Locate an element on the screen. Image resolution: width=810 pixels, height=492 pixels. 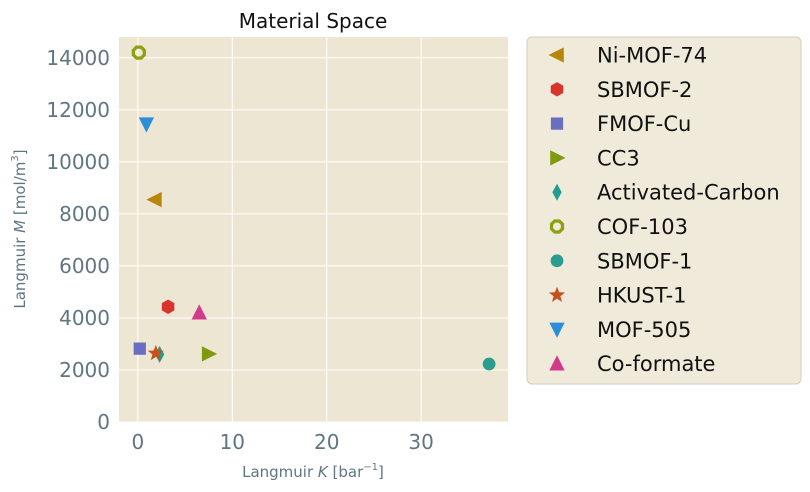
legend-marker-cc3 is located at coordinates (558, 158).